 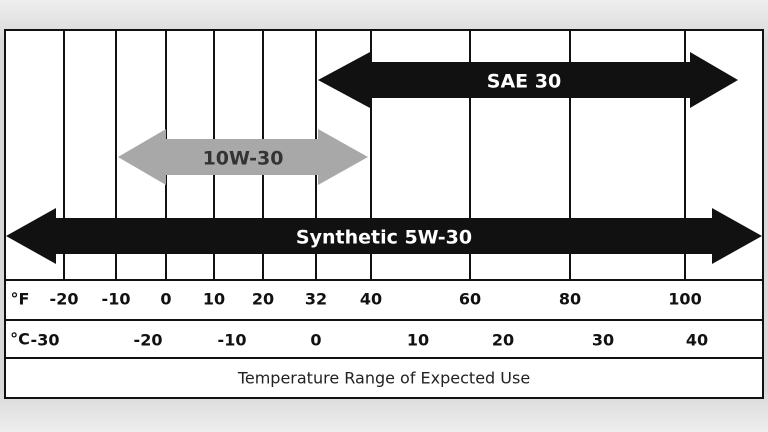 What do you see at coordinates (524, 82) in the screenshot?
I see `arrow-label: SAE 30` at bounding box center [524, 82].